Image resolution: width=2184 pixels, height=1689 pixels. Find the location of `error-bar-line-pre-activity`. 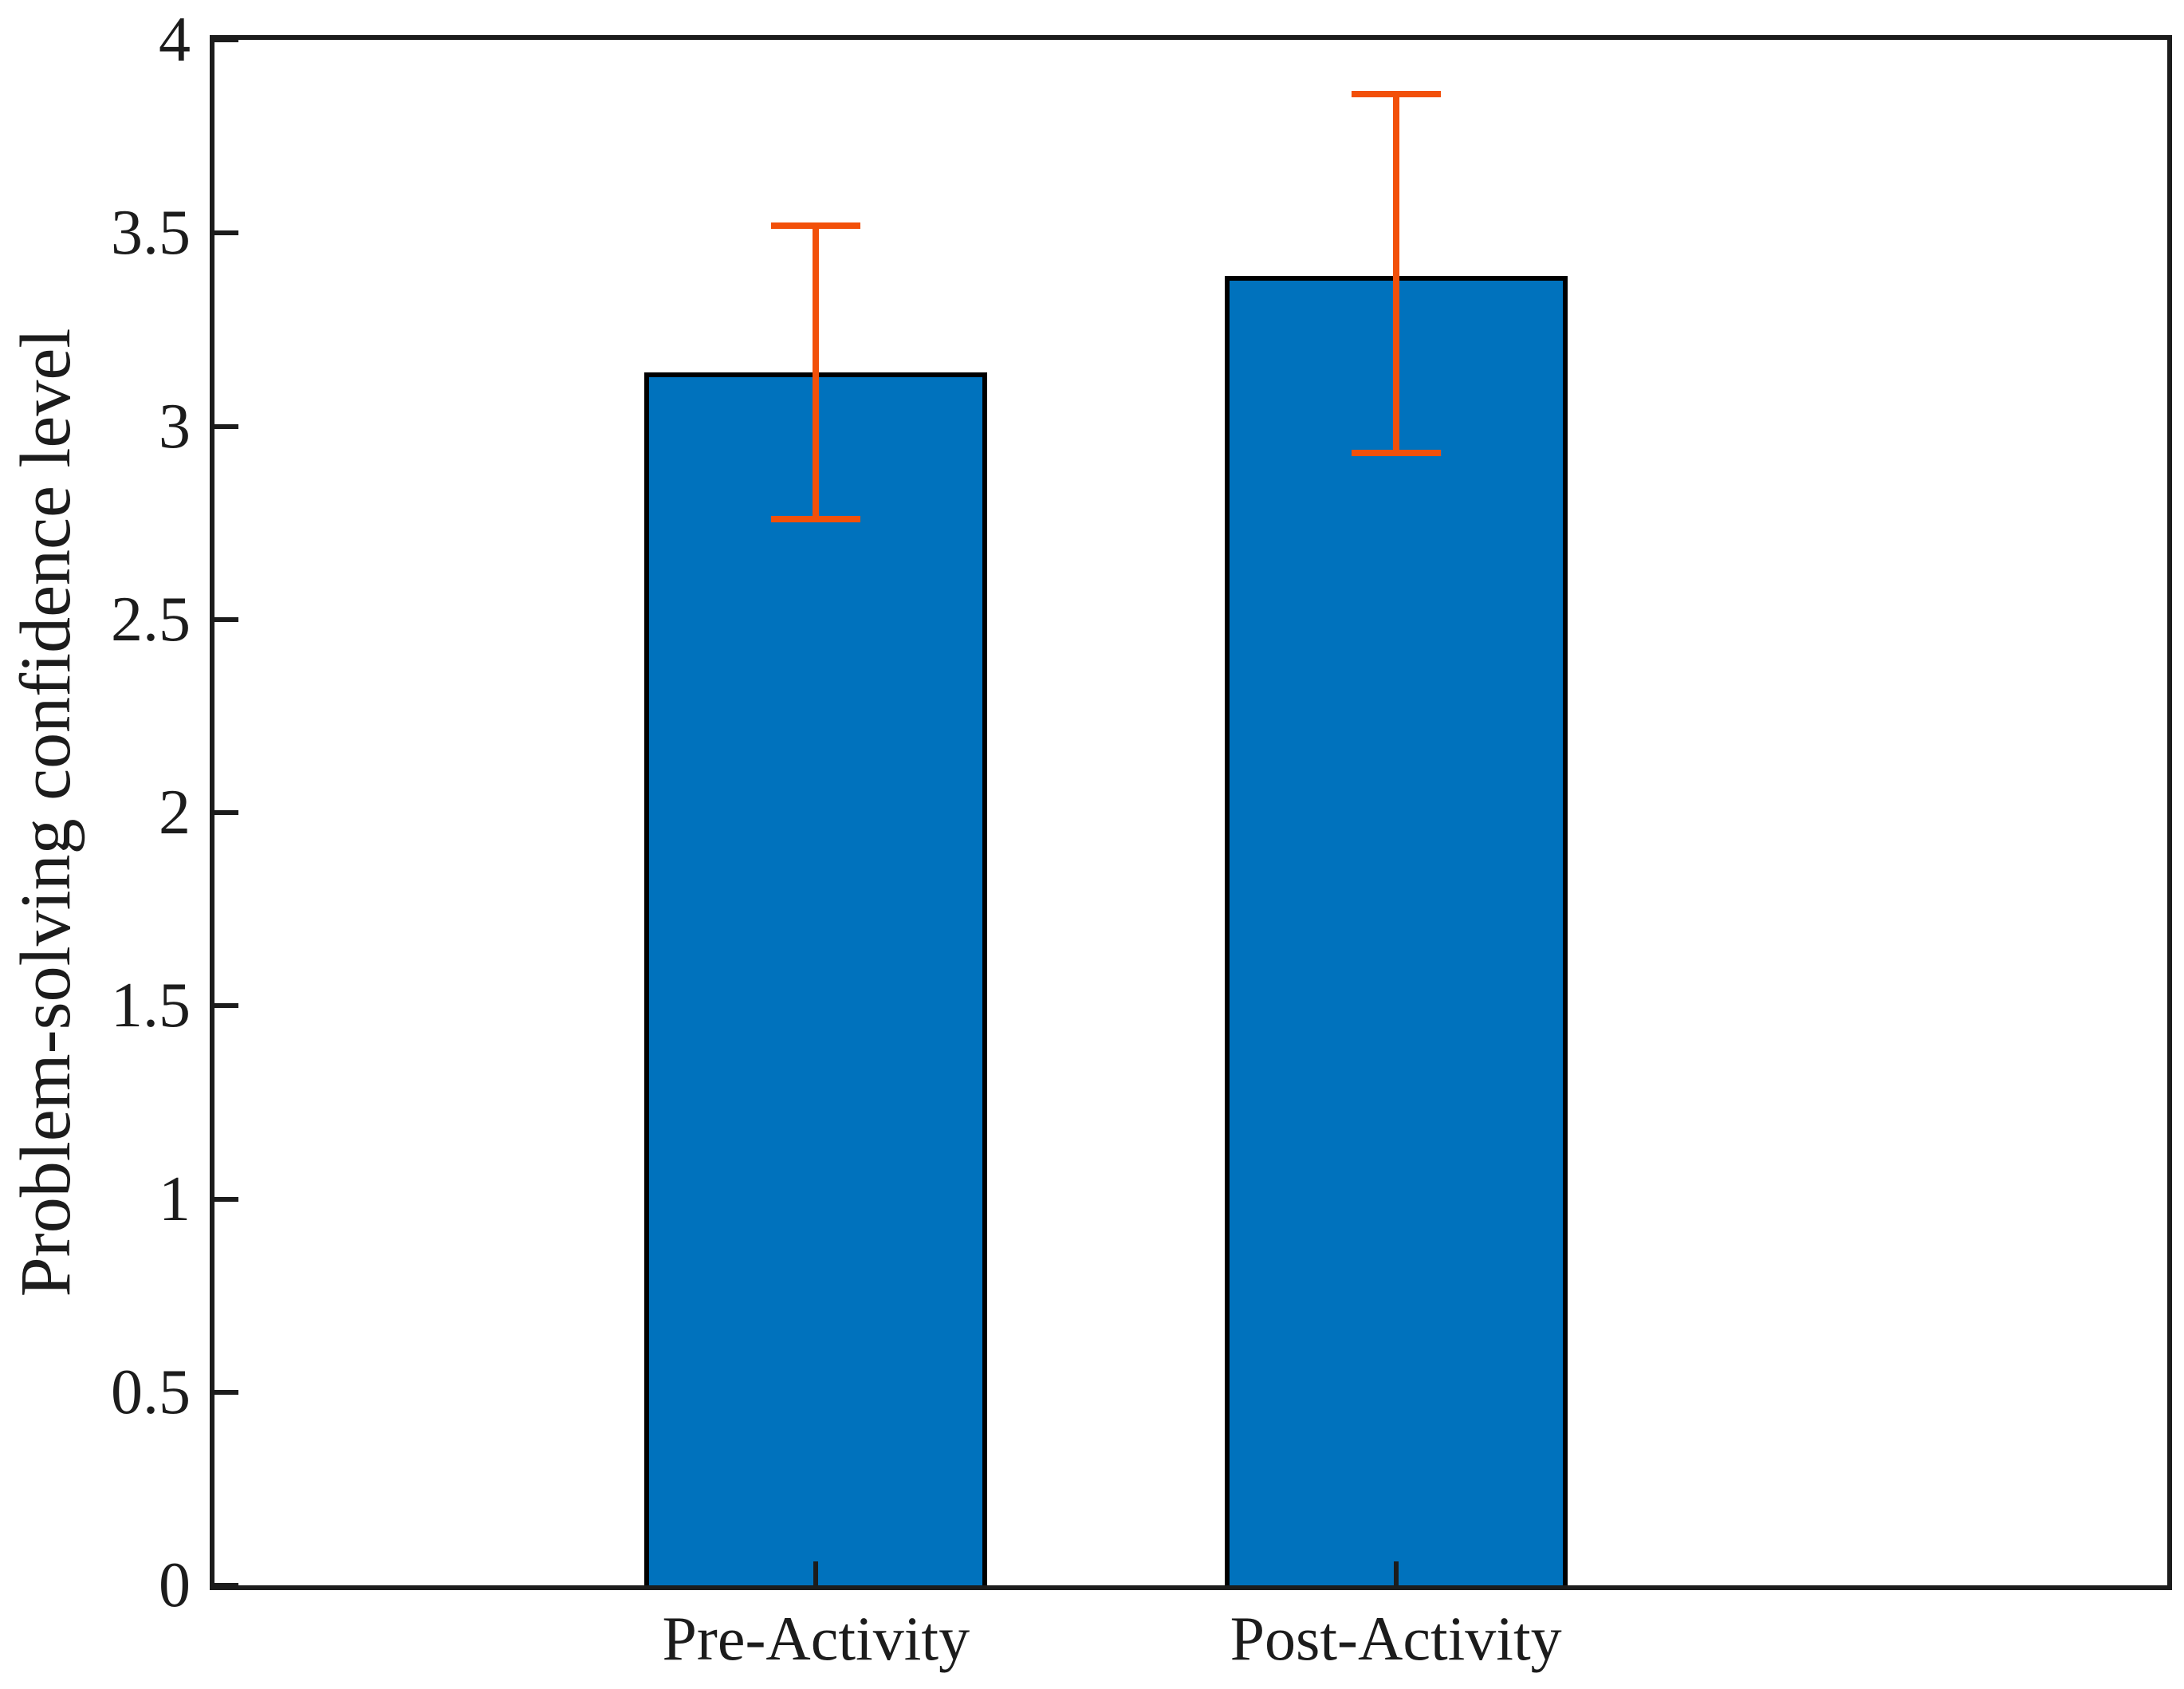

error-bar-line-pre-activity is located at coordinates (816, 372).